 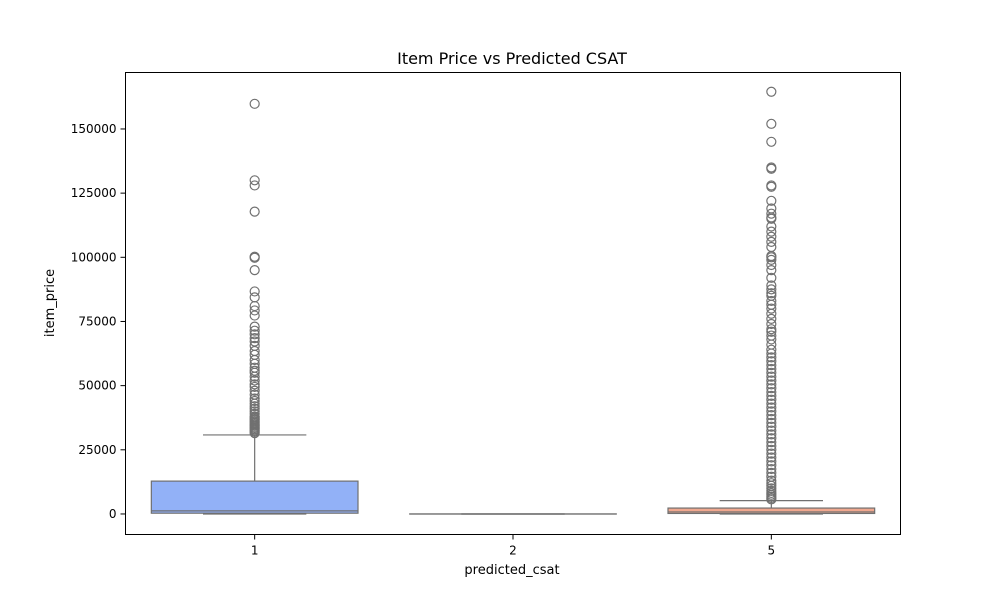 I want to click on y-tick-label: 125000, so click(x=94, y=193).